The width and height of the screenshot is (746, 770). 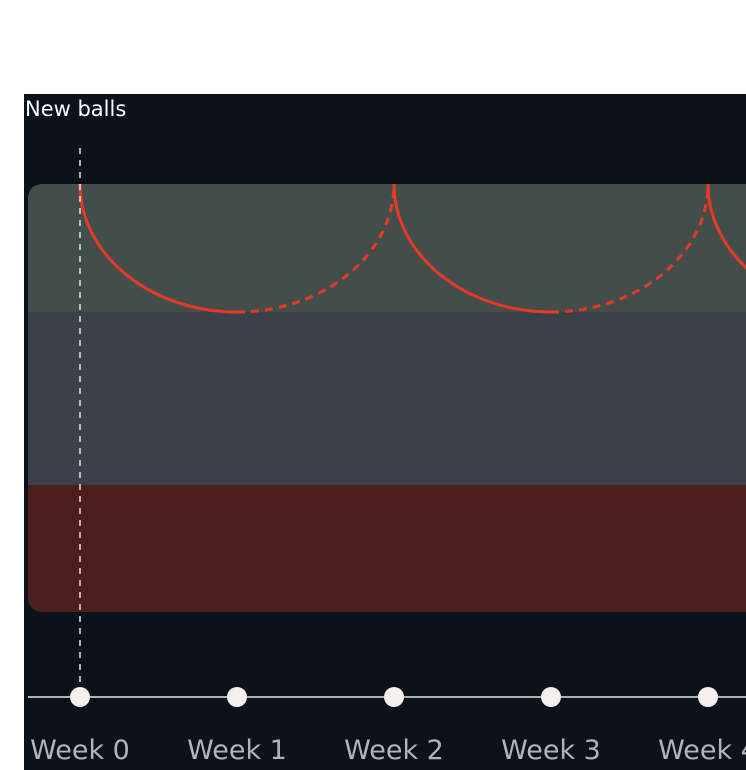 I want to click on week-label: Week 0, so click(x=80, y=750).